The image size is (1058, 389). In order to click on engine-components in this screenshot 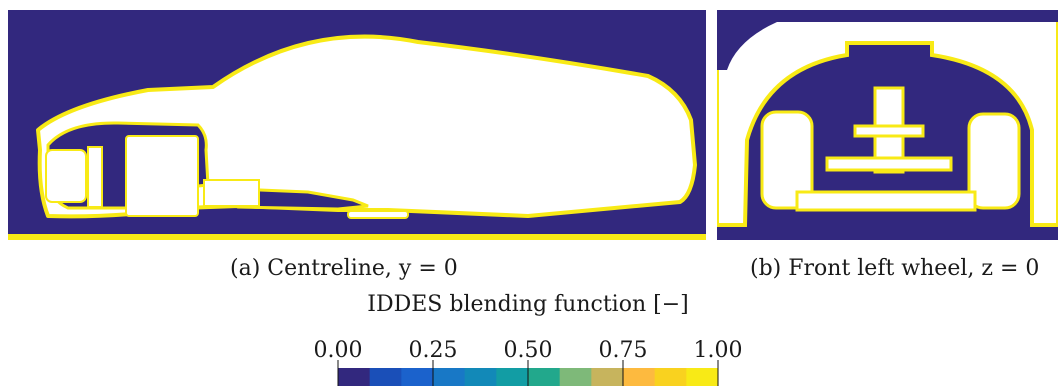, I will do `click(227, 177)`.